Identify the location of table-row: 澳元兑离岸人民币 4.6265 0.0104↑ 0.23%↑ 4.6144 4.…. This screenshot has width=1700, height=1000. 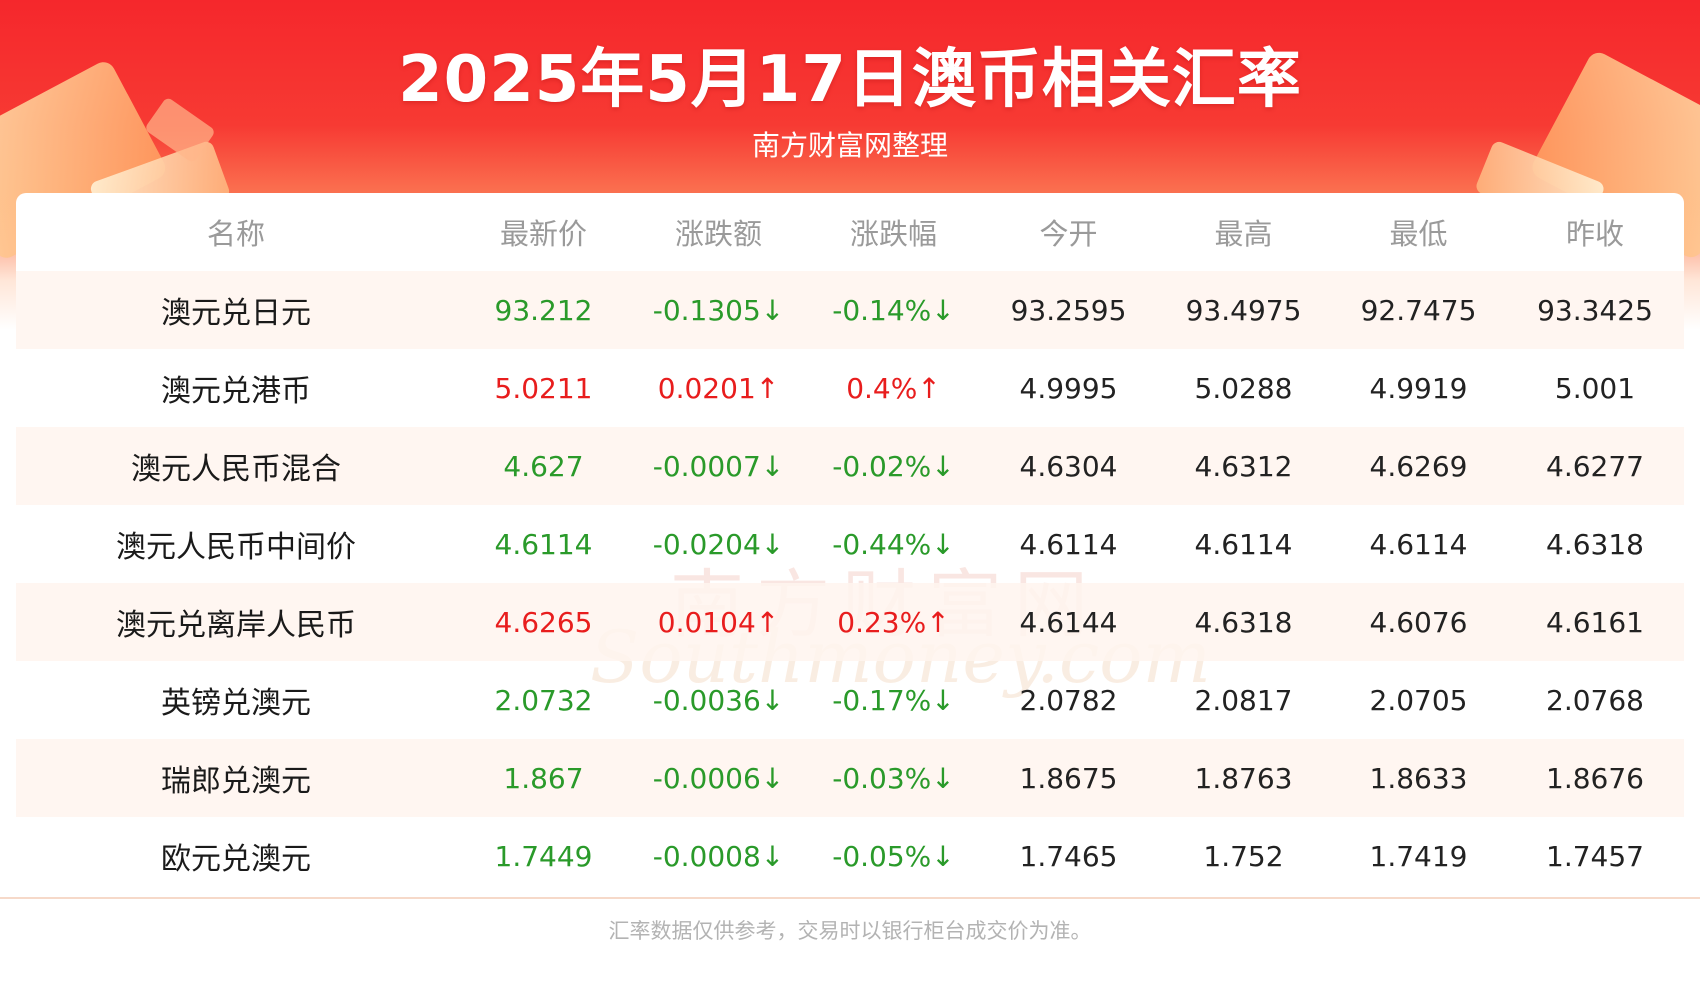
(850, 622).